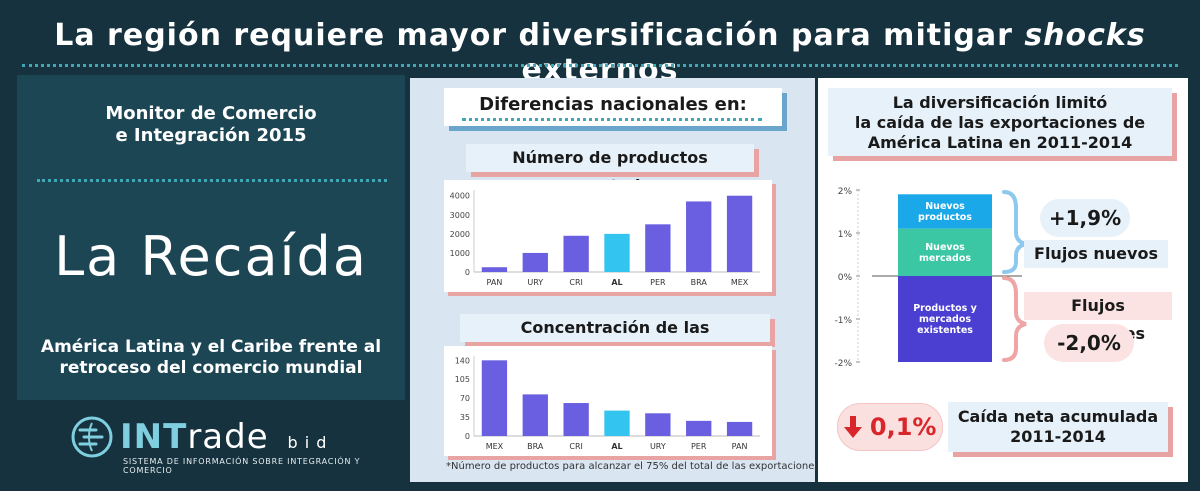 This screenshot has height=491, width=1200. What do you see at coordinates (307, 442) in the screenshot?
I see `logo-bid: b i d` at bounding box center [307, 442].